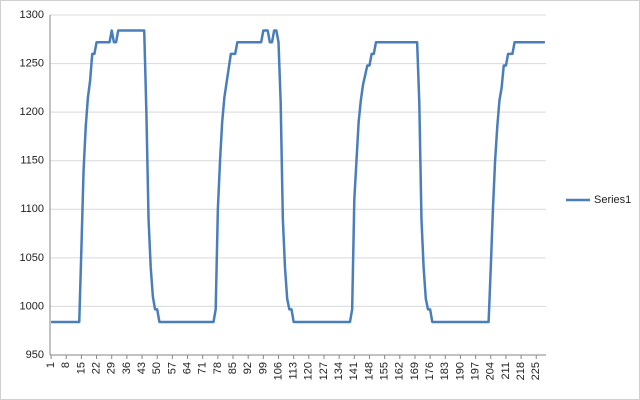  What do you see at coordinates (339, 371) in the screenshot?
I see `x-tick-label: 134` at bounding box center [339, 371].